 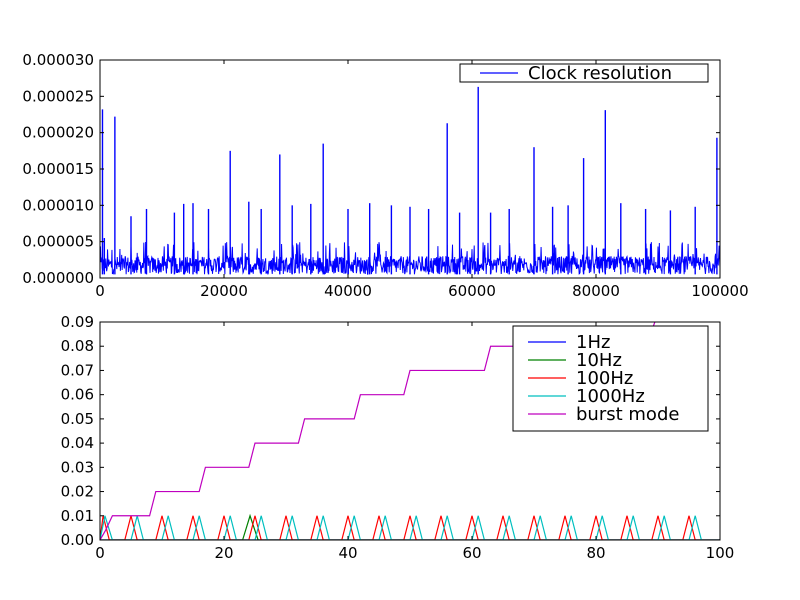 What do you see at coordinates (348, 291) in the screenshot?
I see `x-tick-label: 40000` at bounding box center [348, 291].